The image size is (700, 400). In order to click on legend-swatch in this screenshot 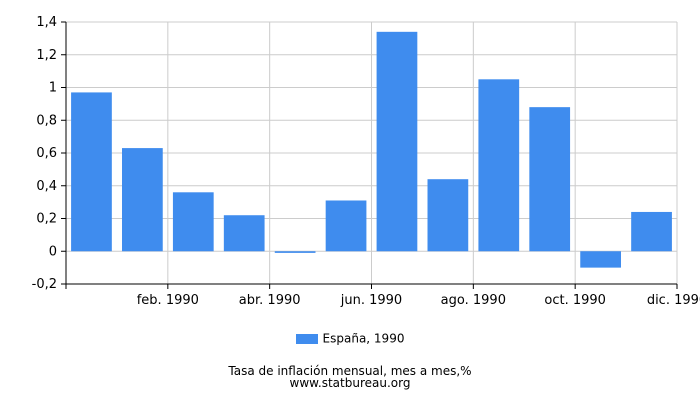, I will do `click(306, 338)`.